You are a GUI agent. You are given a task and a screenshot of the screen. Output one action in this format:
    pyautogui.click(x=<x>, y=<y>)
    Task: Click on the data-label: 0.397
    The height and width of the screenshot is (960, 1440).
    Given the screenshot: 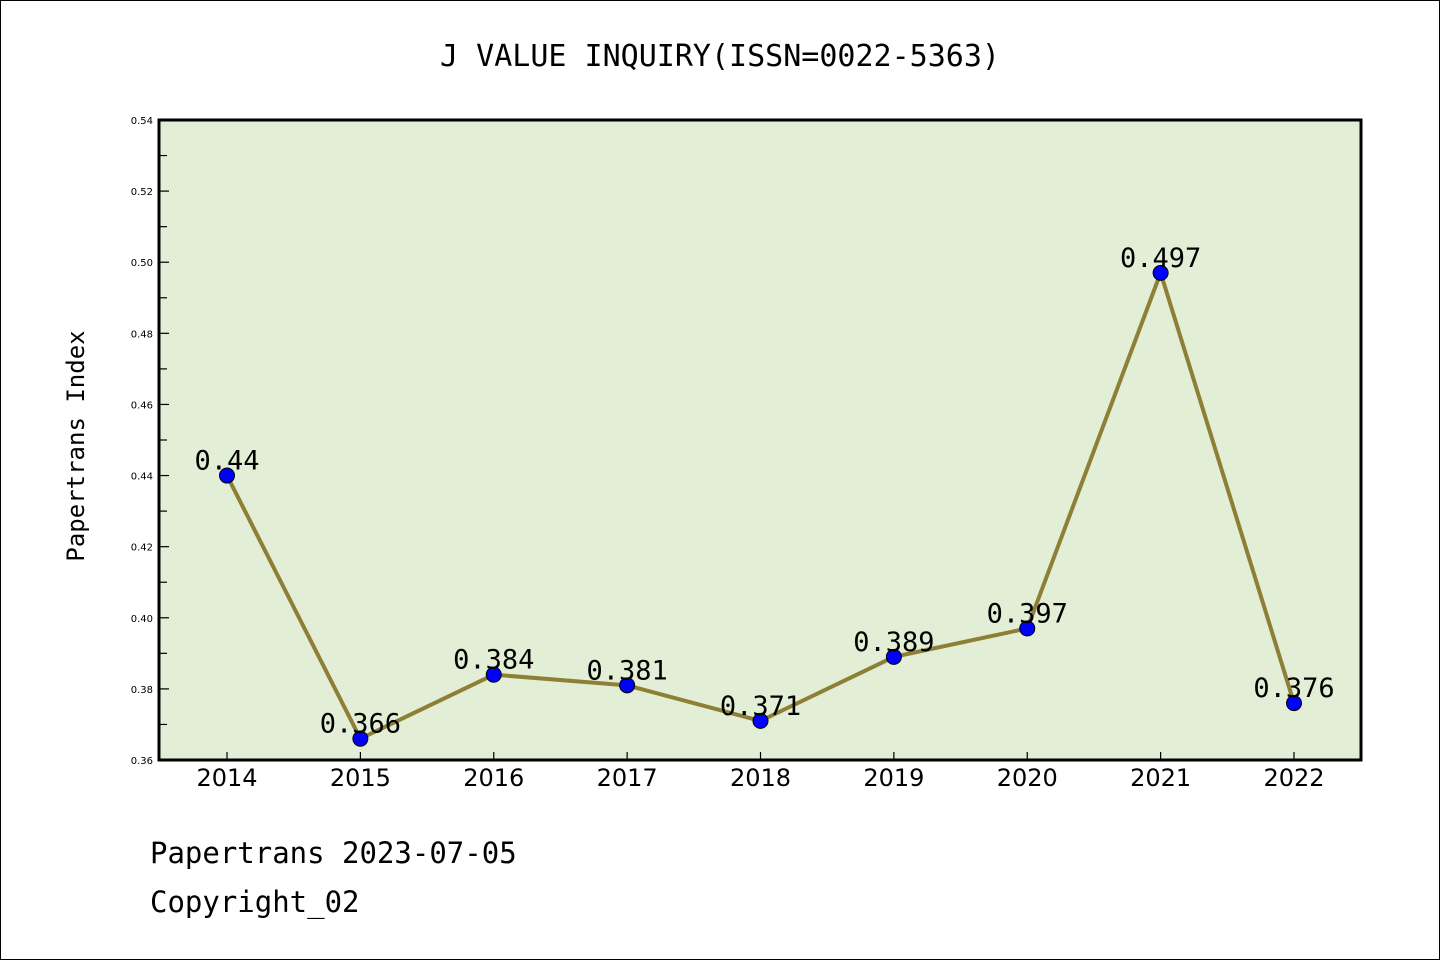 What is the action you would take?
    pyautogui.click(x=1027, y=613)
    